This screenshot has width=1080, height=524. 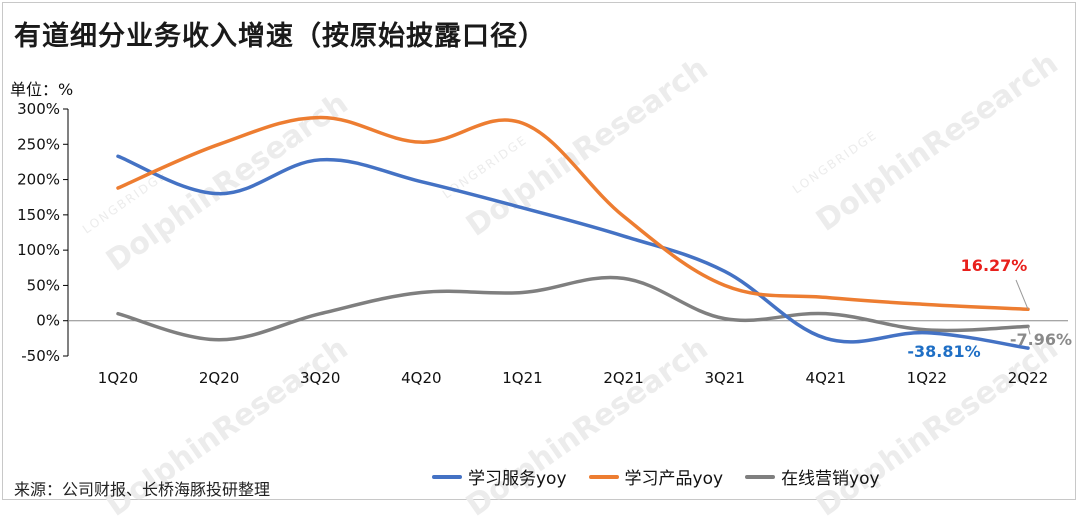 I want to click on data-label-learning-products: 16.27%, so click(x=994, y=265).